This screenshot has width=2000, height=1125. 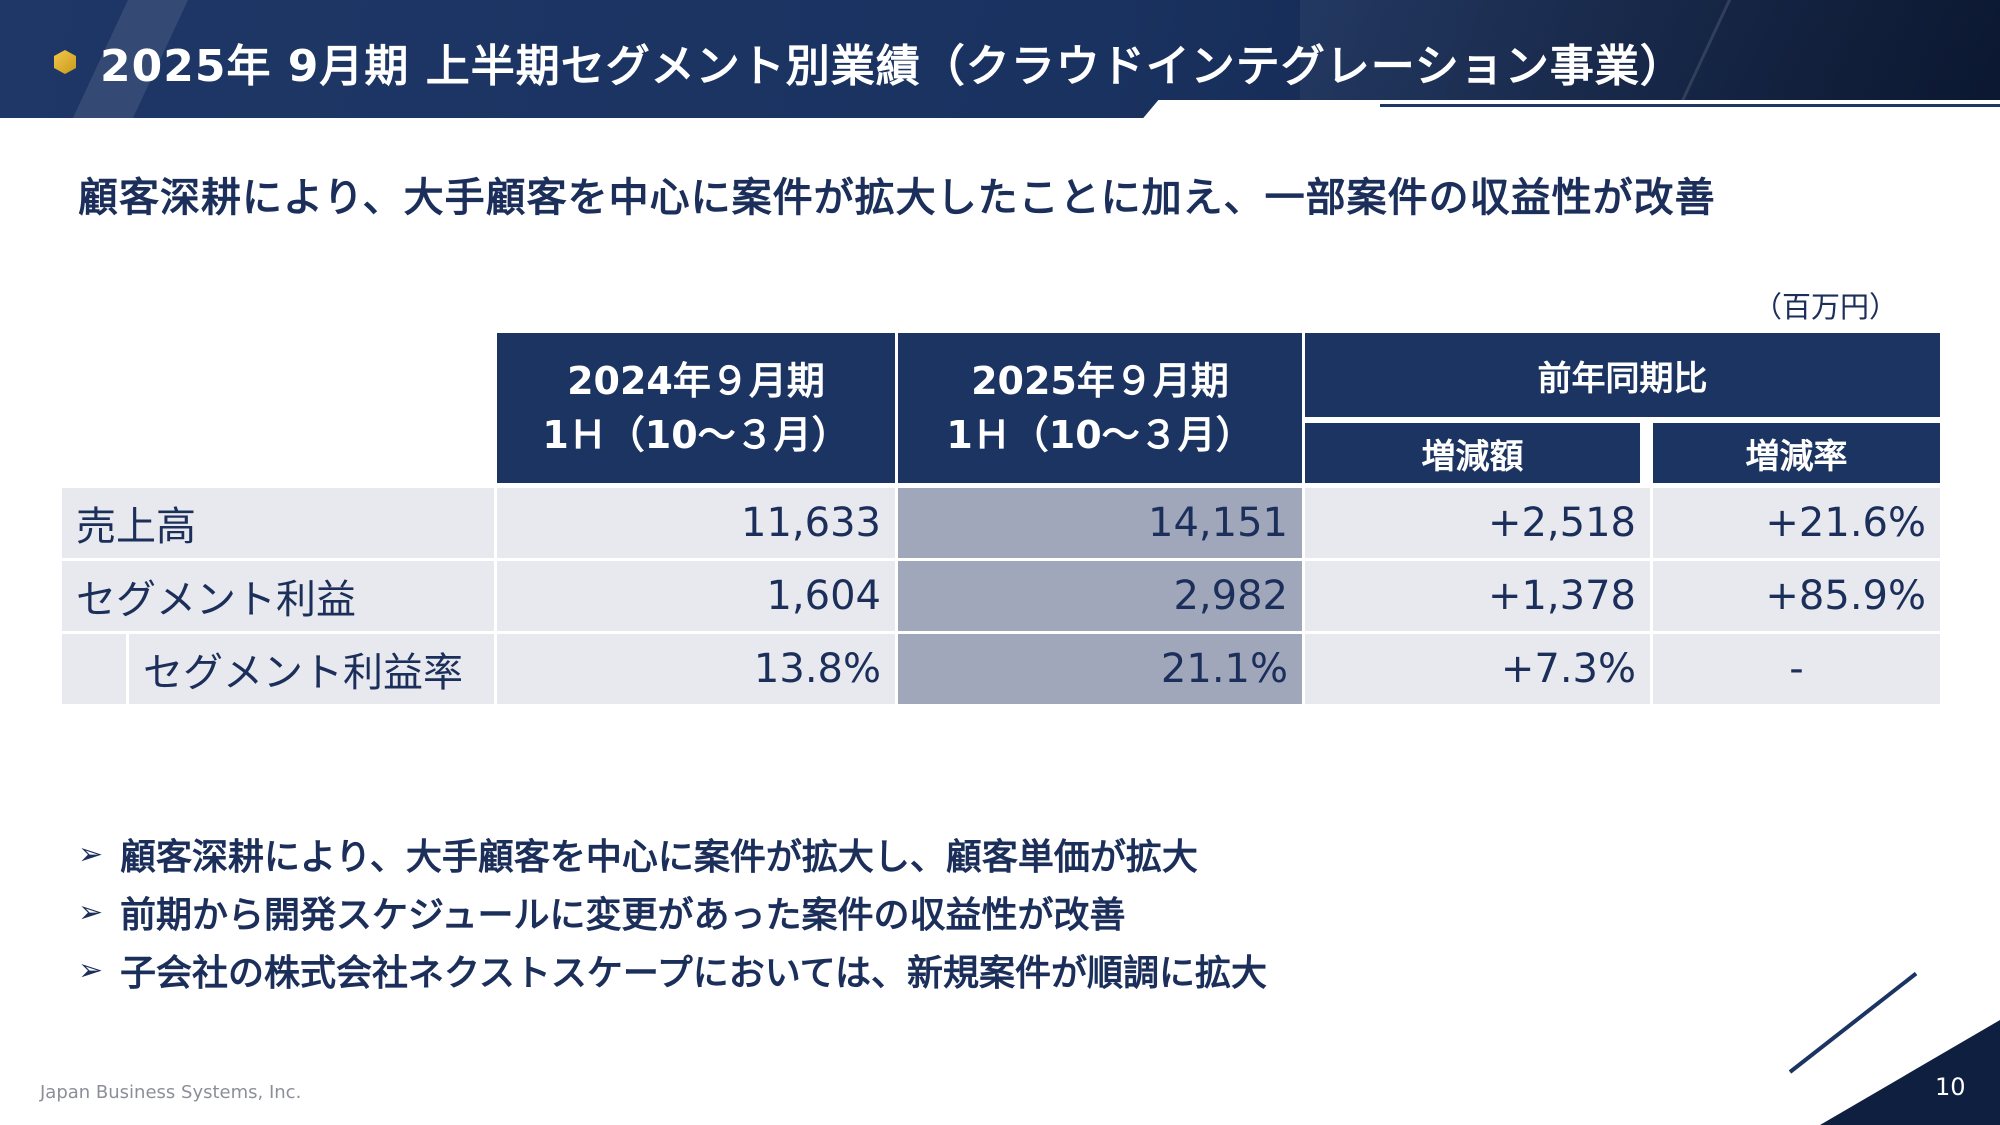 I want to click on cell-profit-rate: +85.9%, so click(x=1796, y=596).